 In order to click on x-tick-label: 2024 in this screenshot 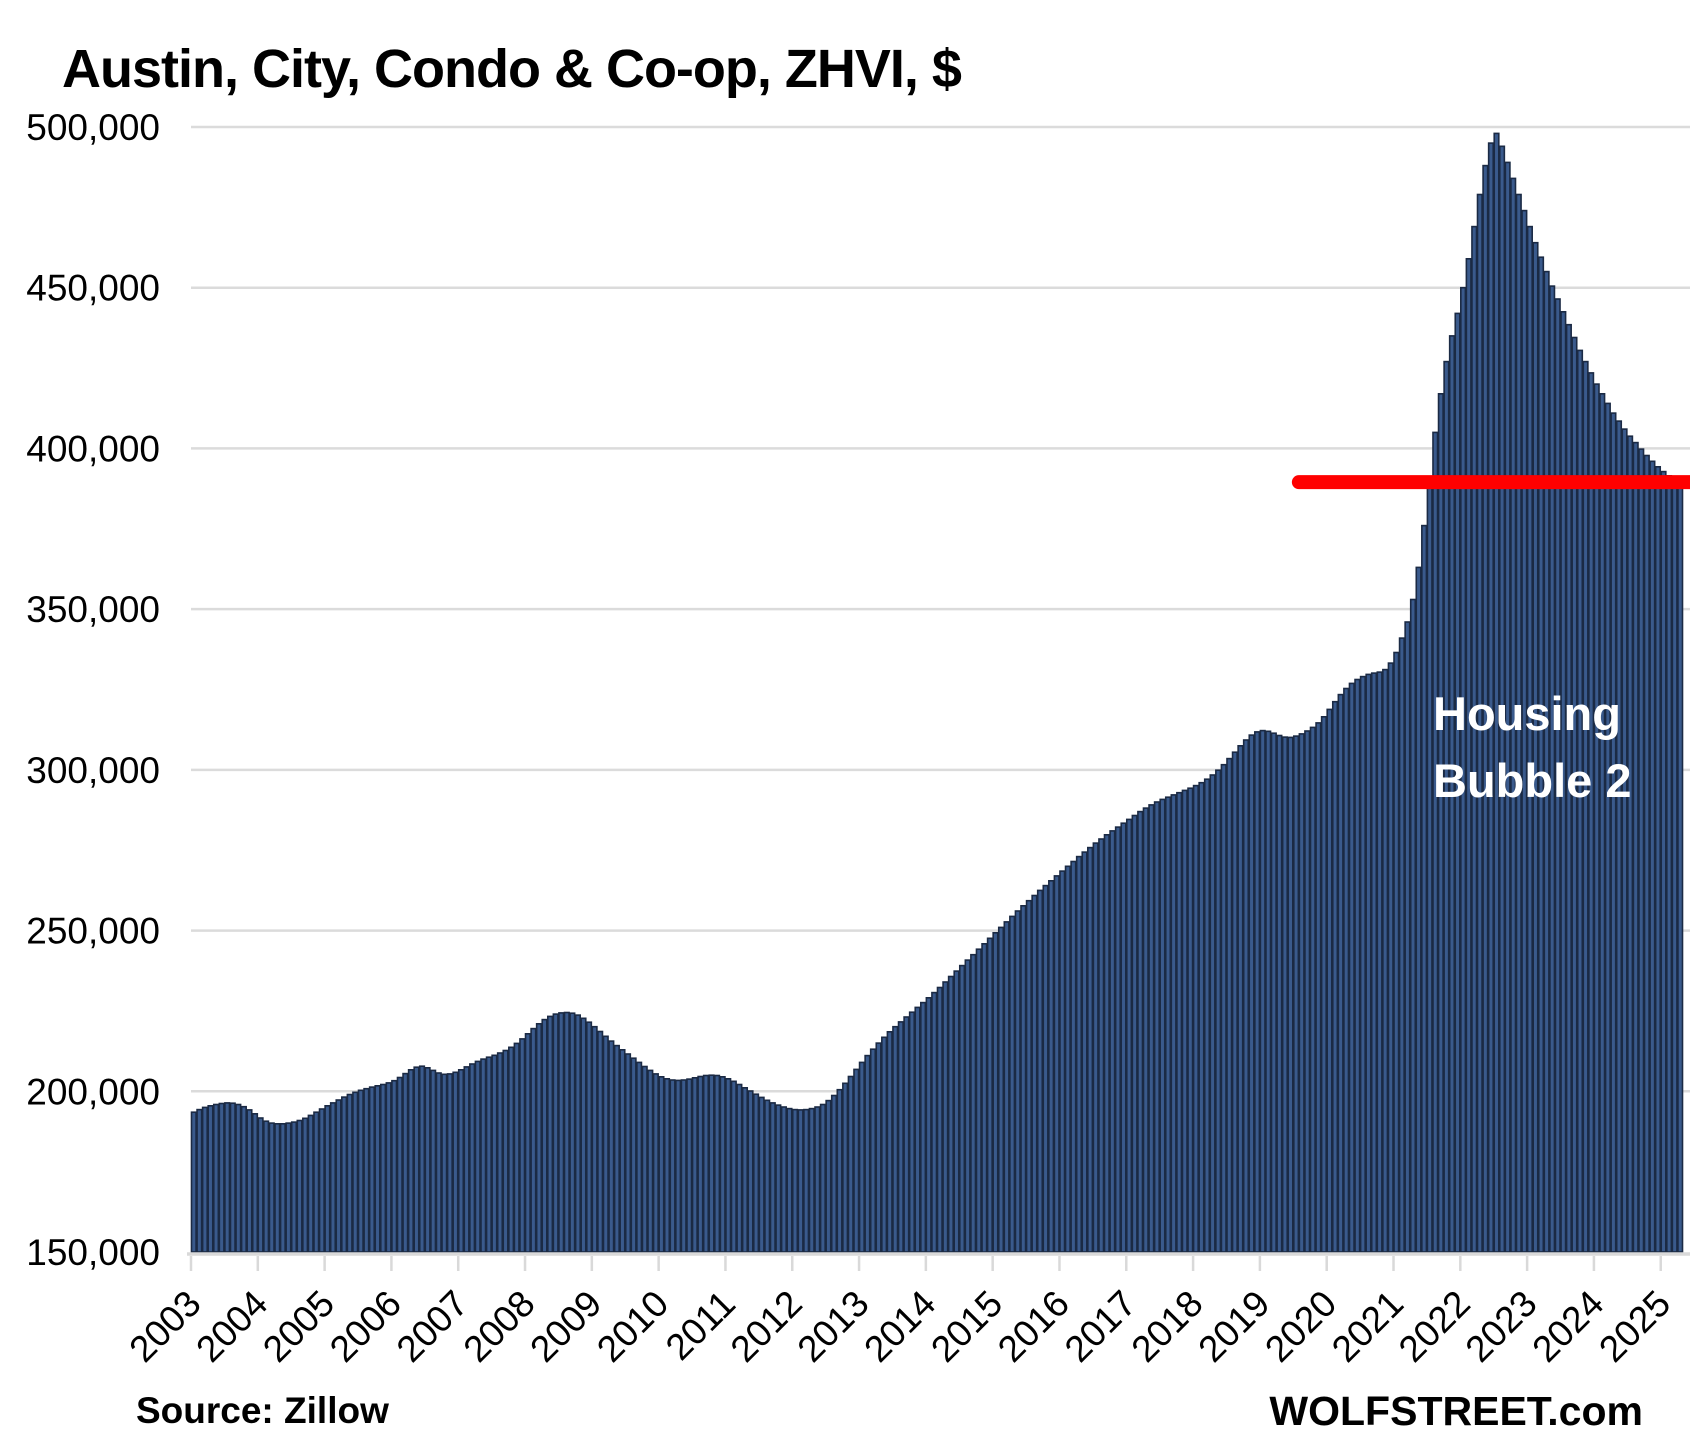, I will do `click(1567, 1326)`.